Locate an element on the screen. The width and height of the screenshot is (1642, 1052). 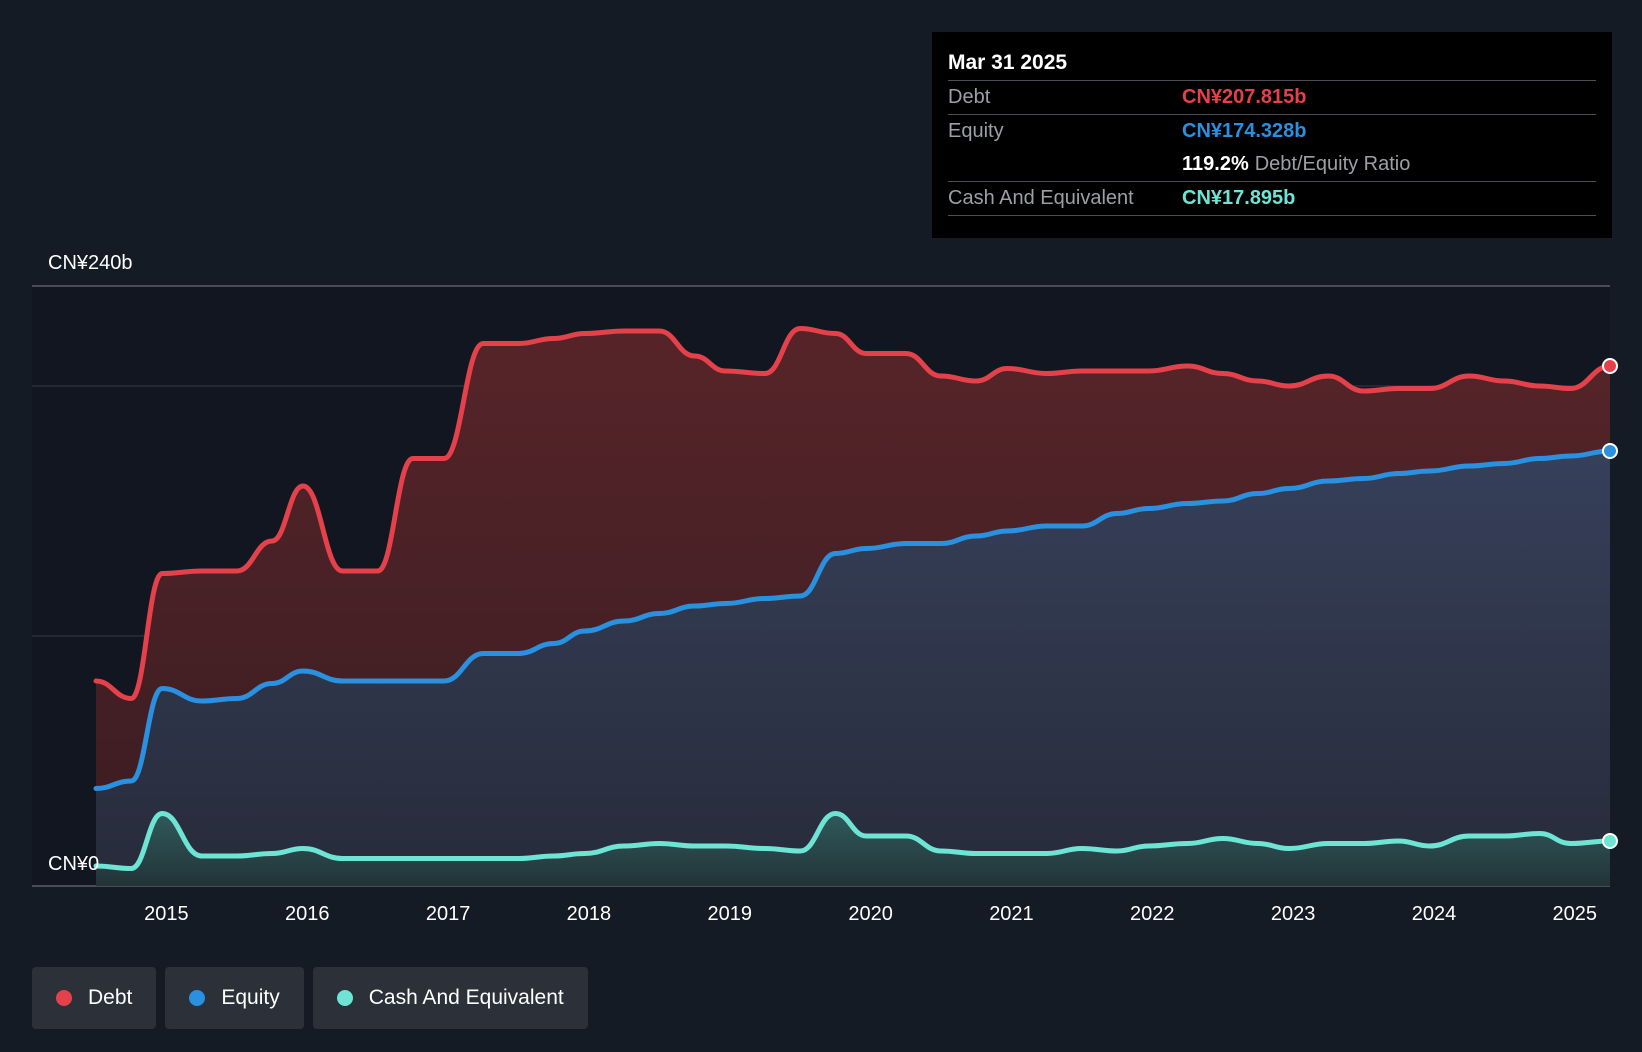
legend-label-cash: Cash And Equivalent is located at coordinates (466, 997).